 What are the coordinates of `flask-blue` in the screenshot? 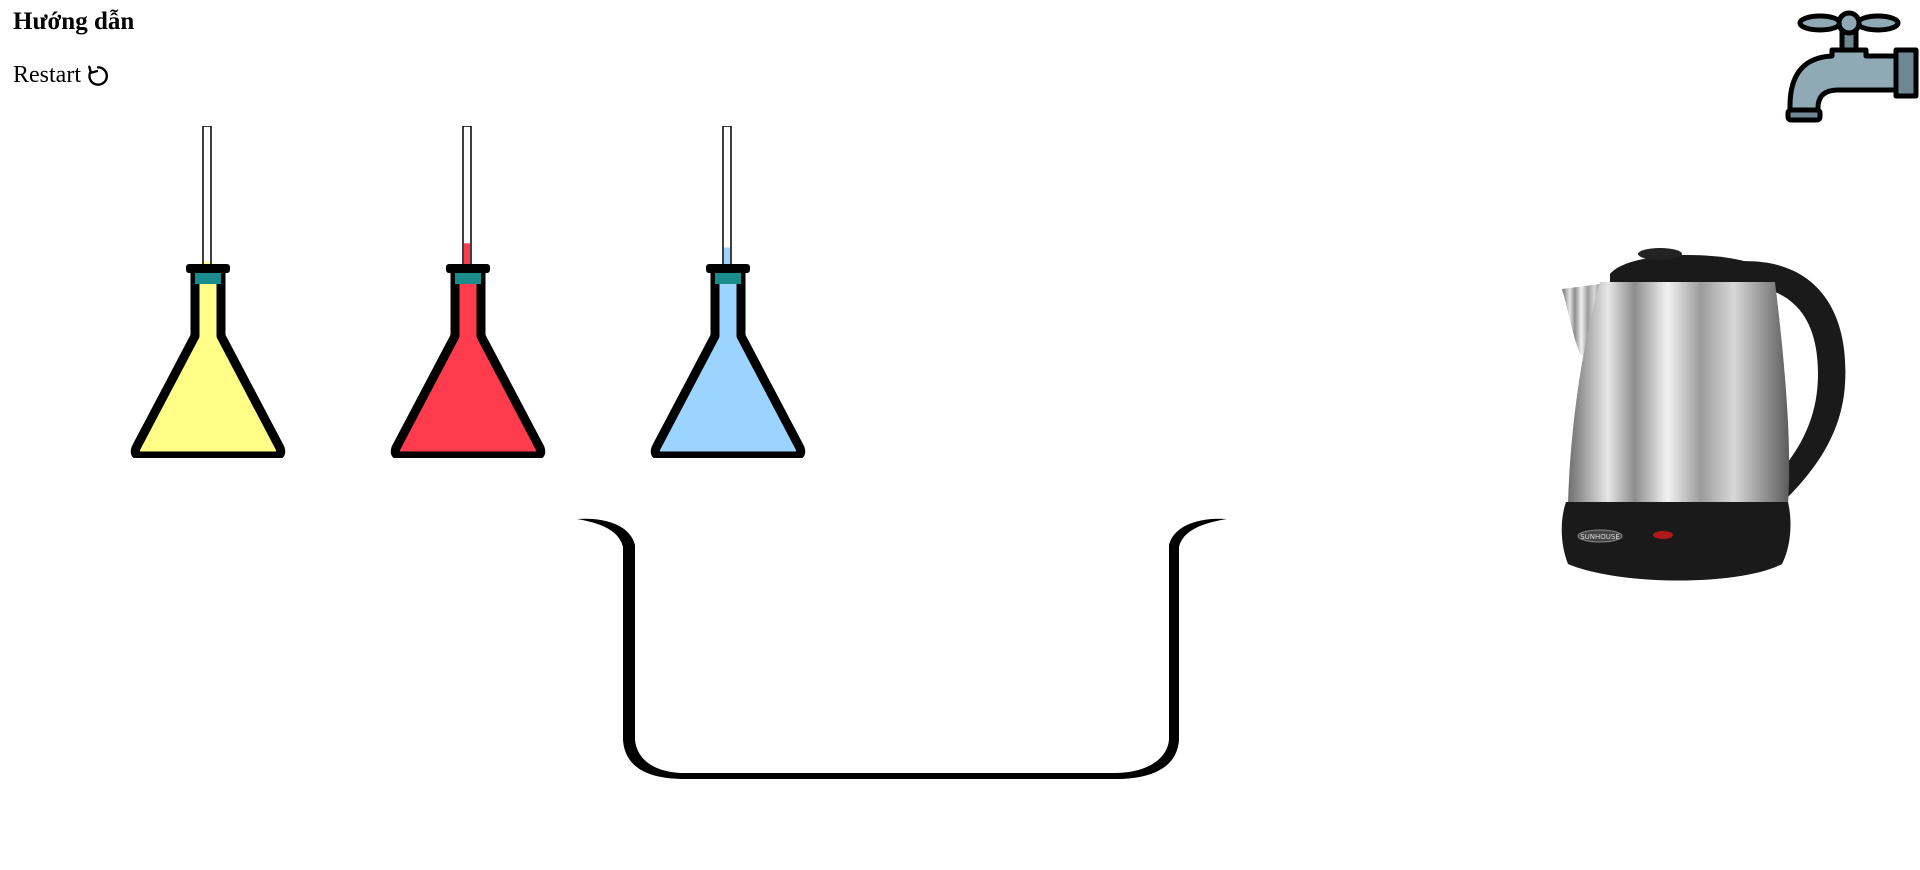 It's located at (728, 292).